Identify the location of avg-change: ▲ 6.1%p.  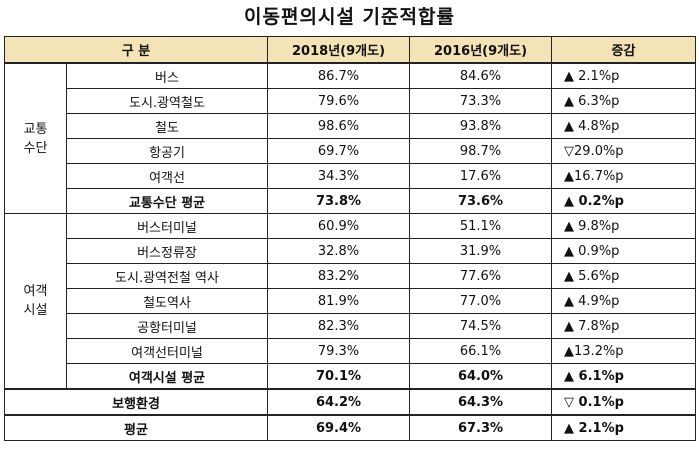
(624, 376).